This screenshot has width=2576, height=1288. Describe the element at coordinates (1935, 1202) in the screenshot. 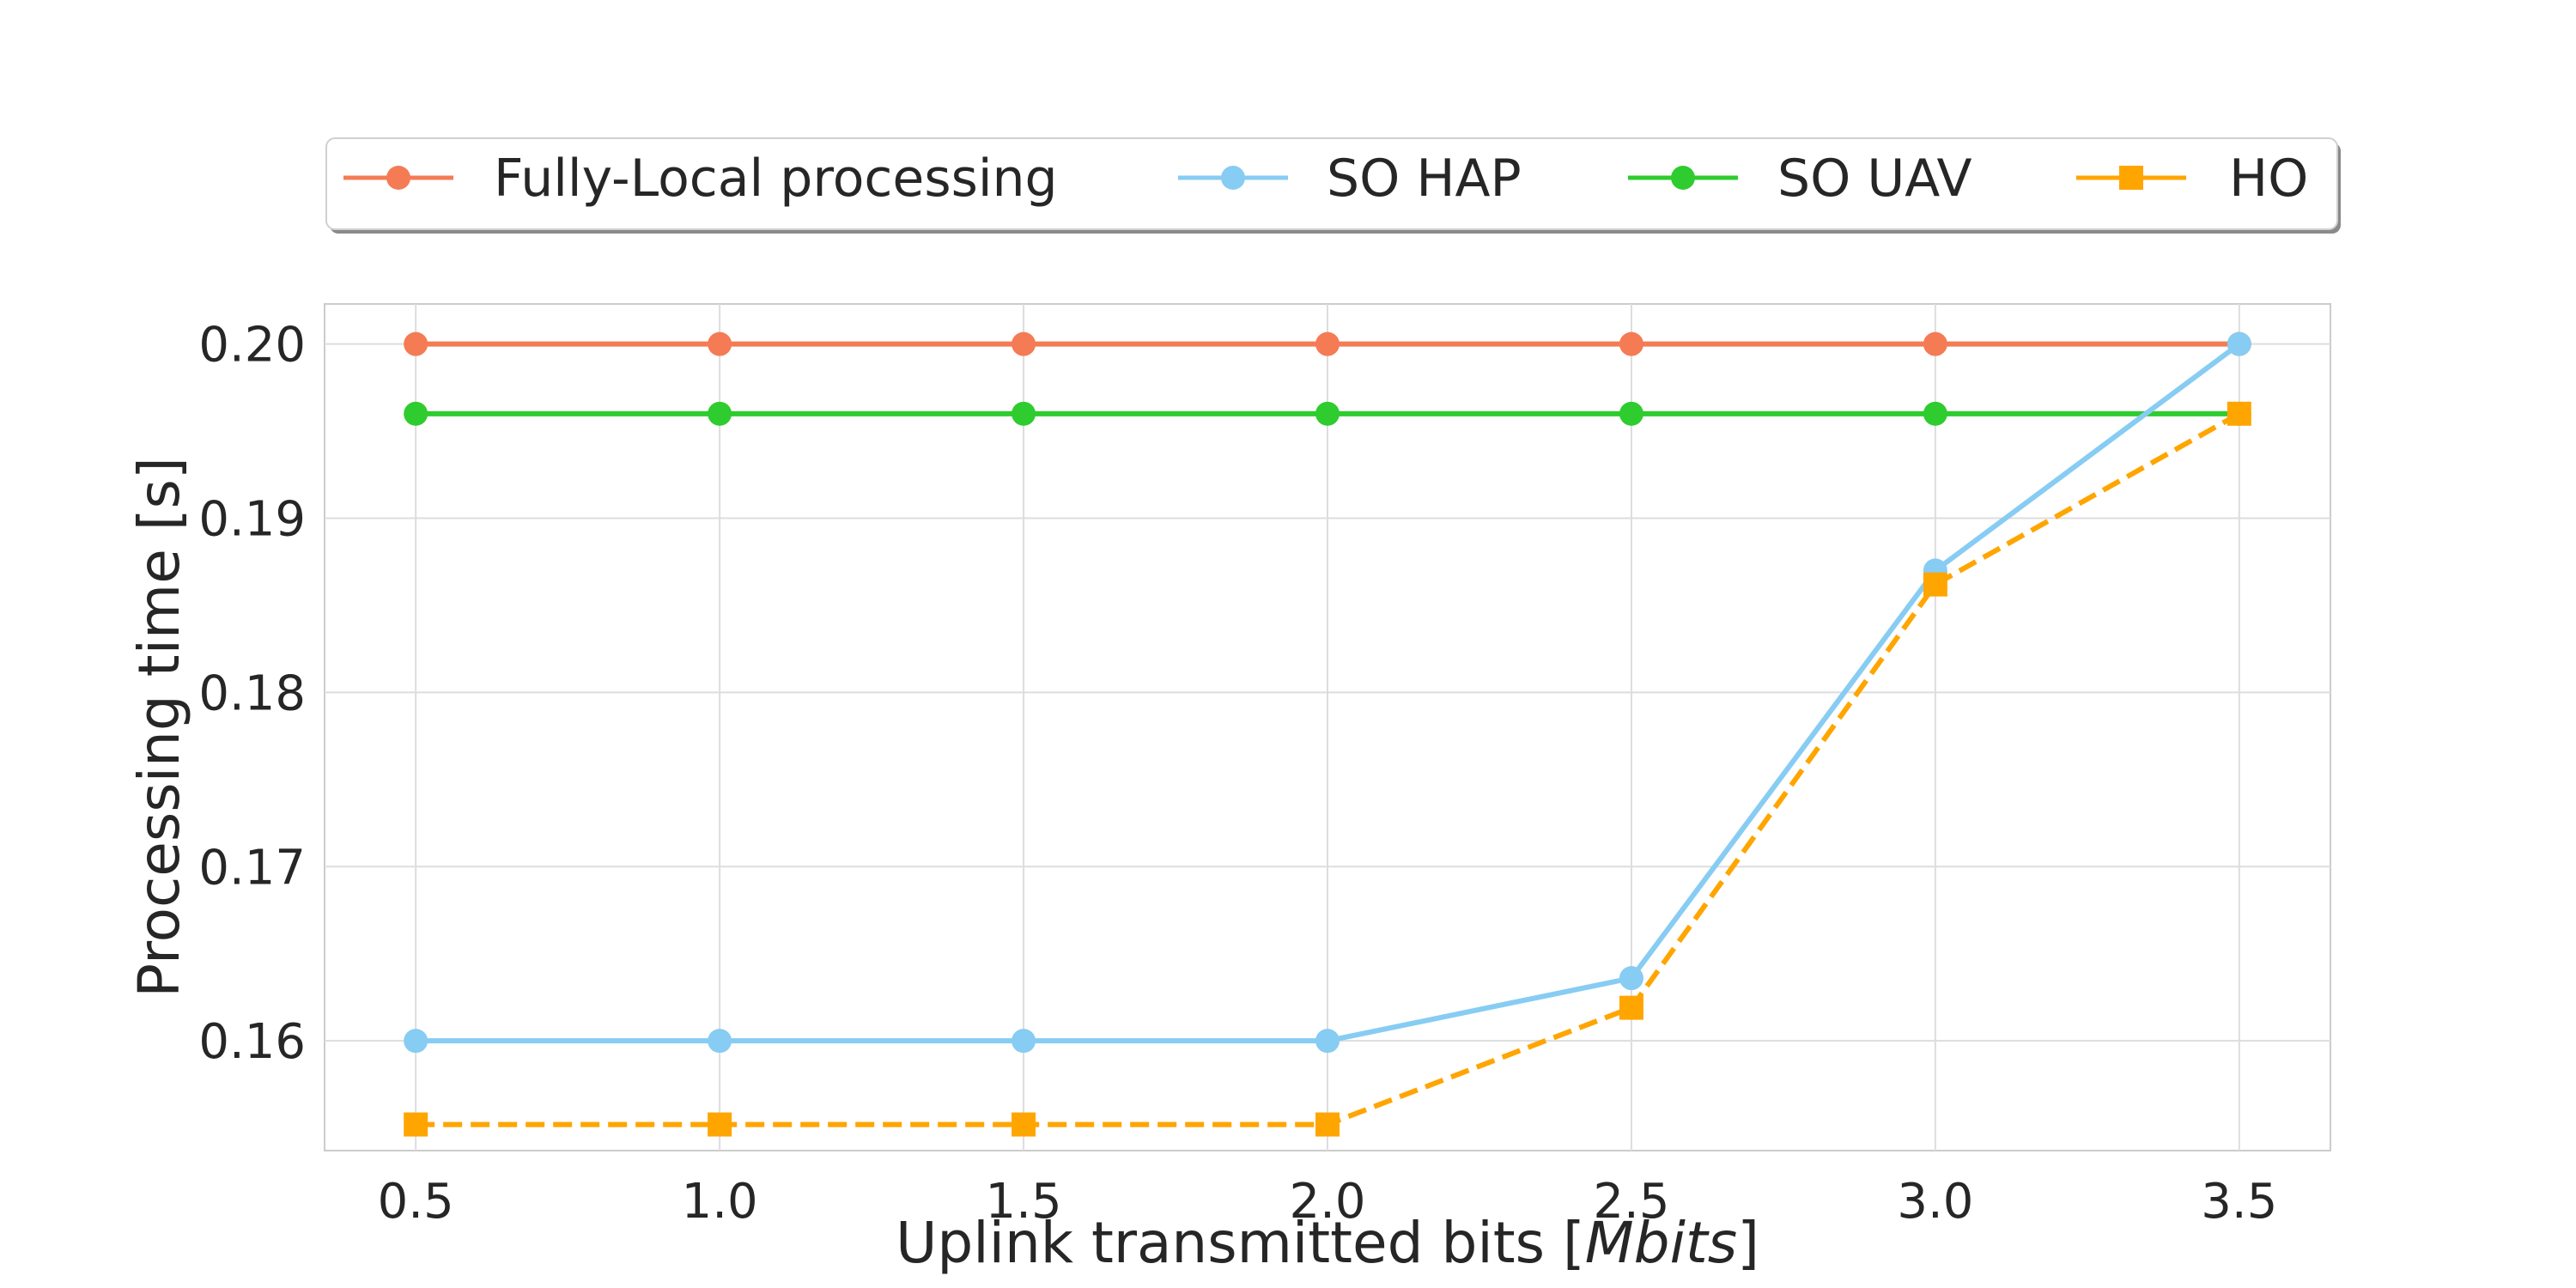

I see `x-tick-label: 3.0` at that location.